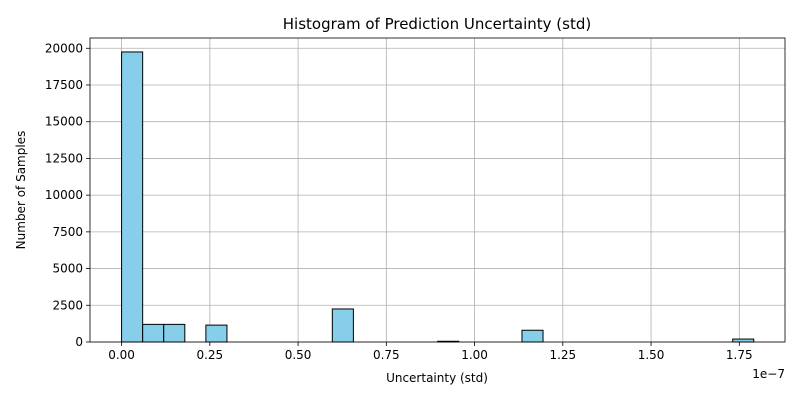 The image size is (800, 400). What do you see at coordinates (67, 269) in the screenshot?
I see `y-tick-label: 5000` at bounding box center [67, 269].